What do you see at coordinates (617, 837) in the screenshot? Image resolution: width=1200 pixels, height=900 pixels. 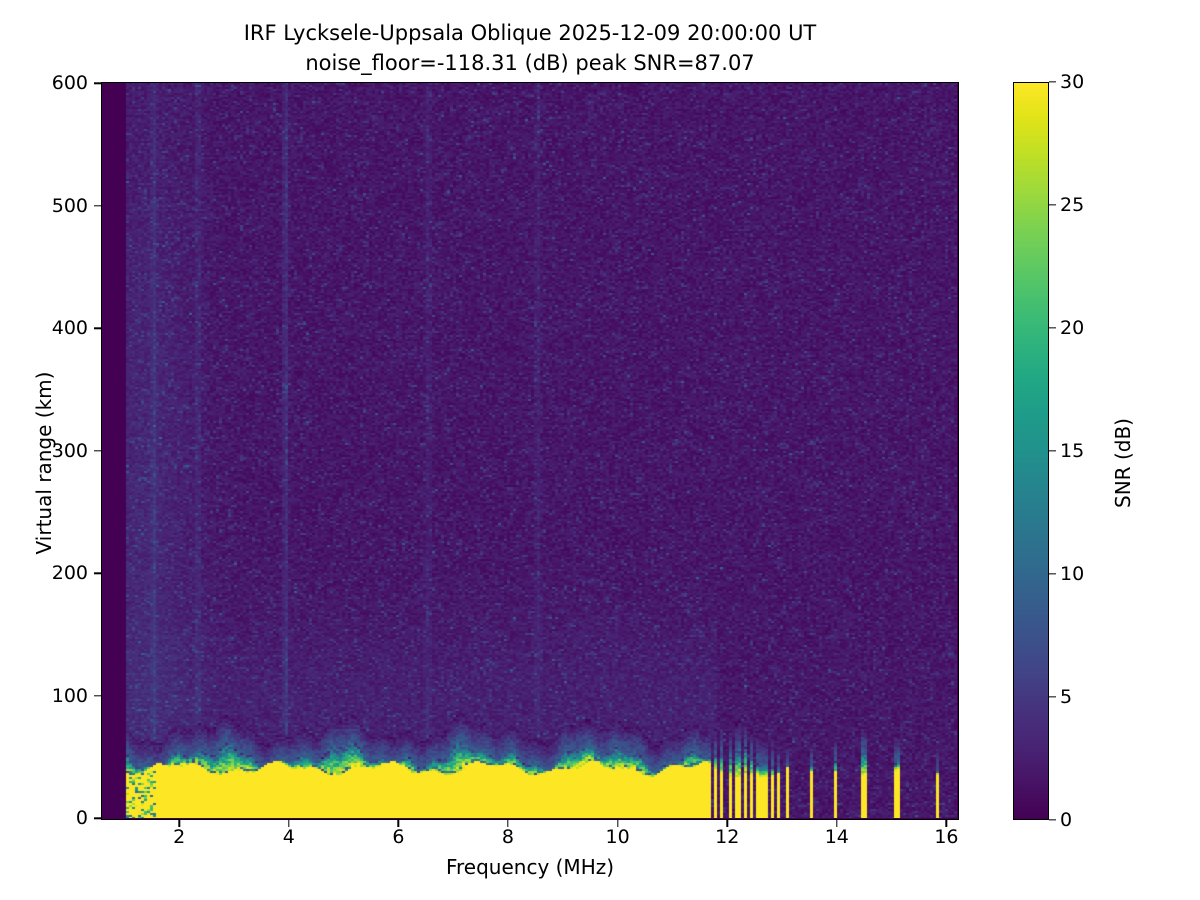 I see `x-tick-label-10: 10` at bounding box center [617, 837].